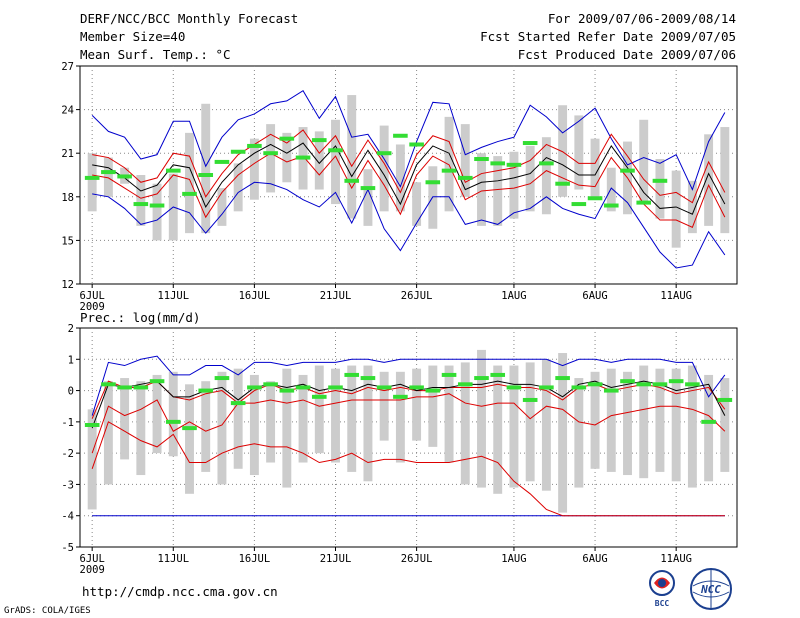 This screenshot has width=800, height=618. I want to click on y-tick-label: 1, so click(71, 360).